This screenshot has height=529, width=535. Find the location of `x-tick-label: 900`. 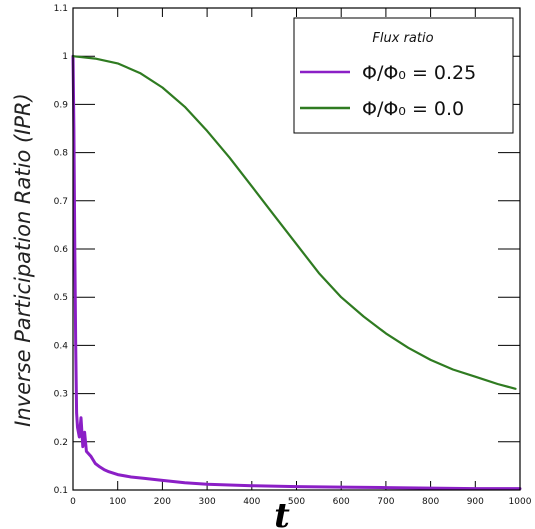

x-tick-label: 900 is located at coordinates (475, 502).